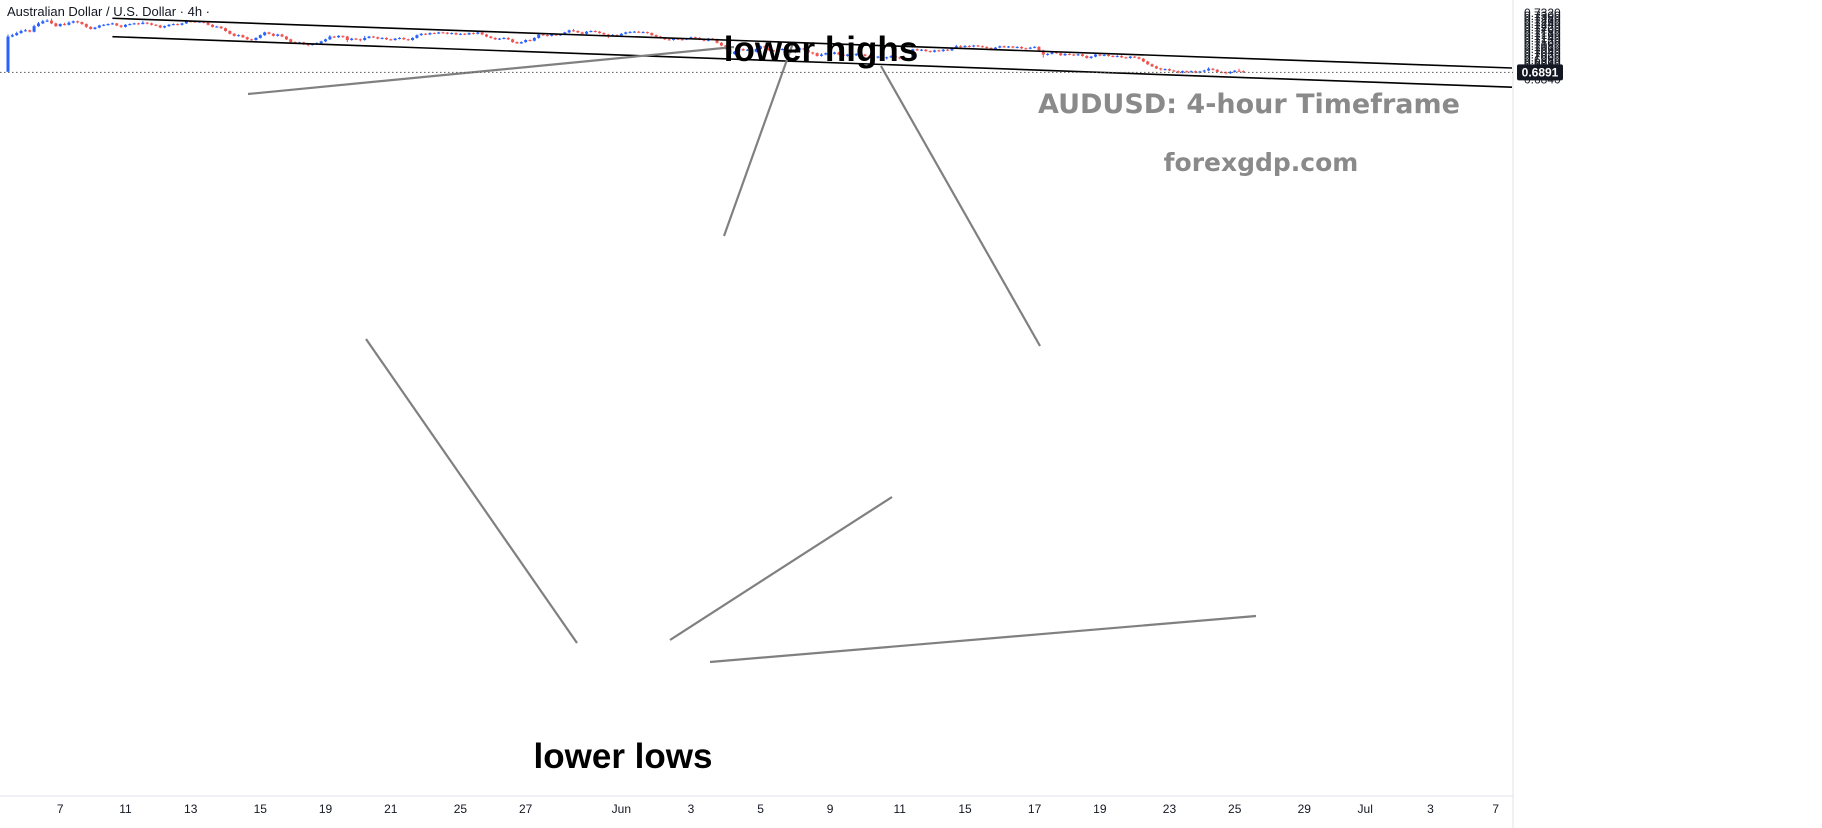 The image size is (1822, 828). What do you see at coordinates (1542, 13) in the screenshot?
I see `y-tick-label: 0.7320` at bounding box center [1542, 13].